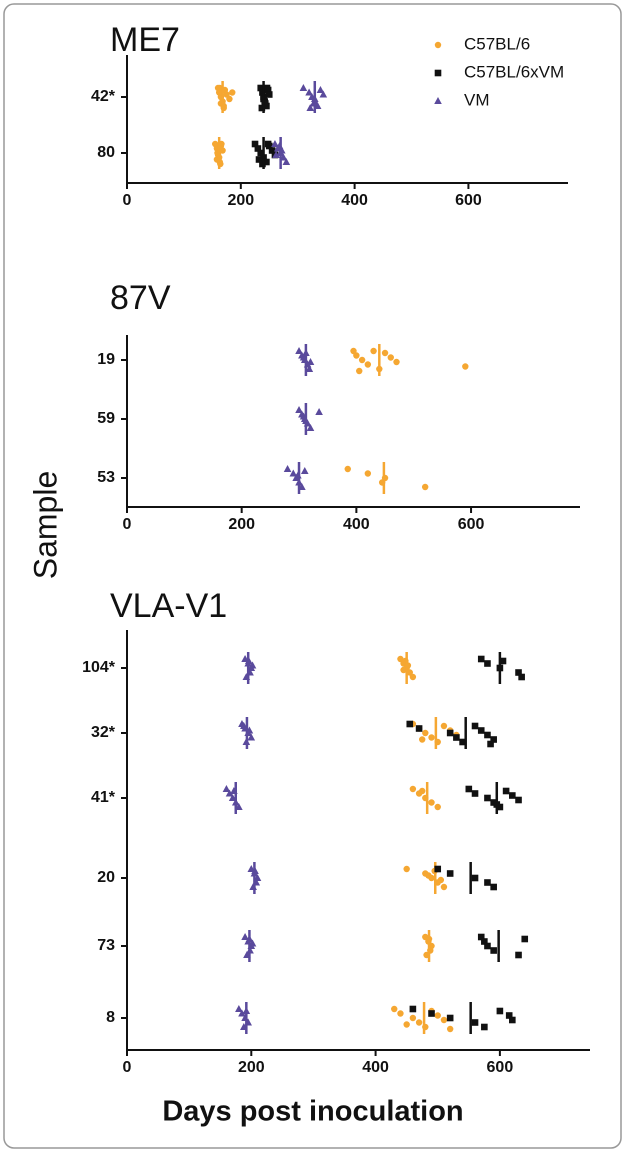  Describe the element at coordinates (103, 732) in the screenshot. I see `y-tick-label: 32*` at that location.